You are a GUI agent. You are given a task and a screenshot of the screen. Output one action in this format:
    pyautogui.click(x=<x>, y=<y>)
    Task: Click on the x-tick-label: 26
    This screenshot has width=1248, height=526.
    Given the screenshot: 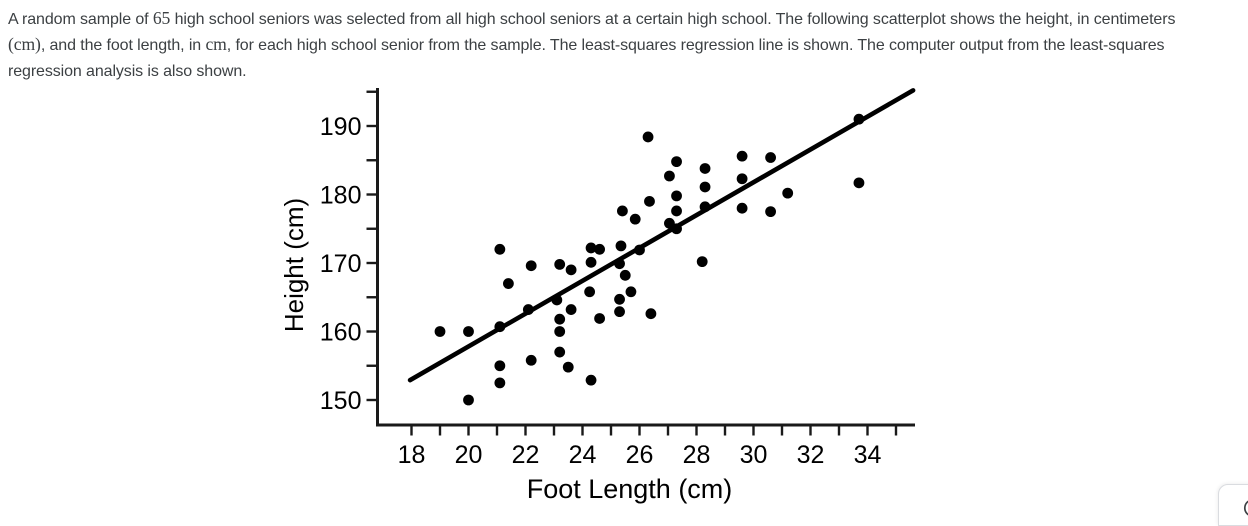 What is the action you would take?
    pyautogui.click(x=640, y=455)
    